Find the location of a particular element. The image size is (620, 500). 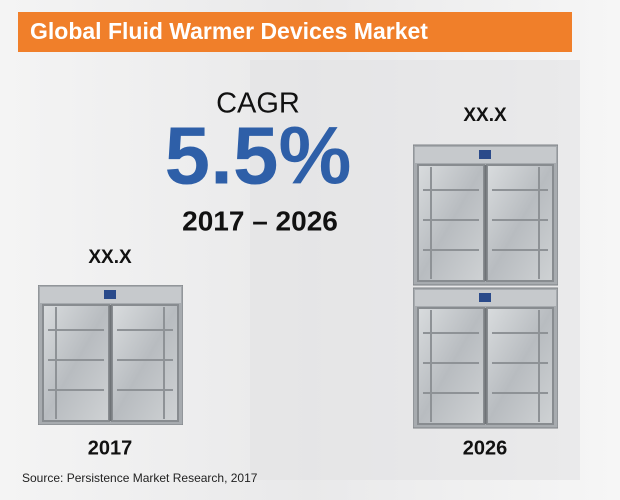

cagr-period: 2017 – 2026 is located at coordinates (260, 220).